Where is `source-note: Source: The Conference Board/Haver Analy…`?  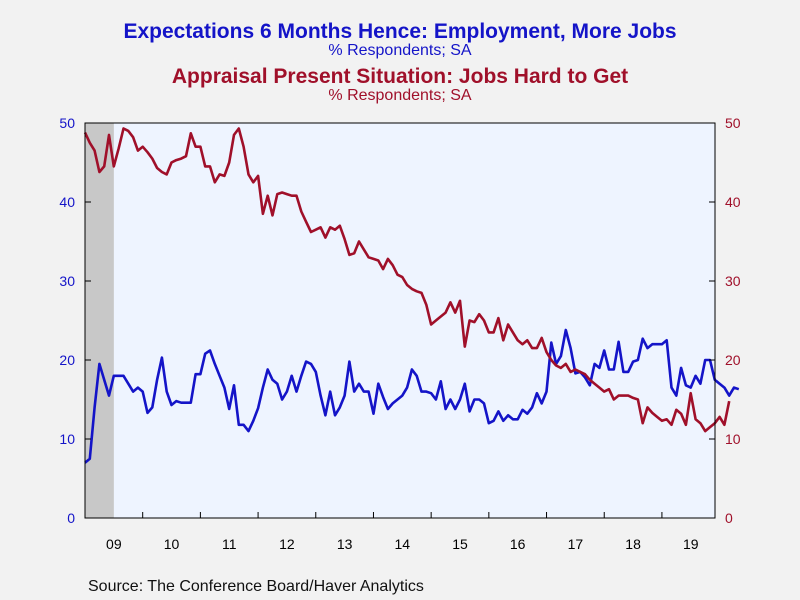 source-note: Source: The Conference Board/Haver Analy… is located at coordinates (256, 586).